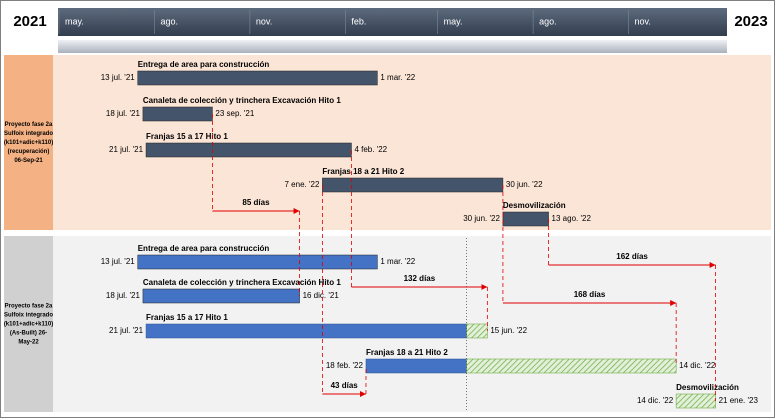  Describe the element at coordinates (29, 21) in the screenshot. I see `left-year: 2021` at that location.